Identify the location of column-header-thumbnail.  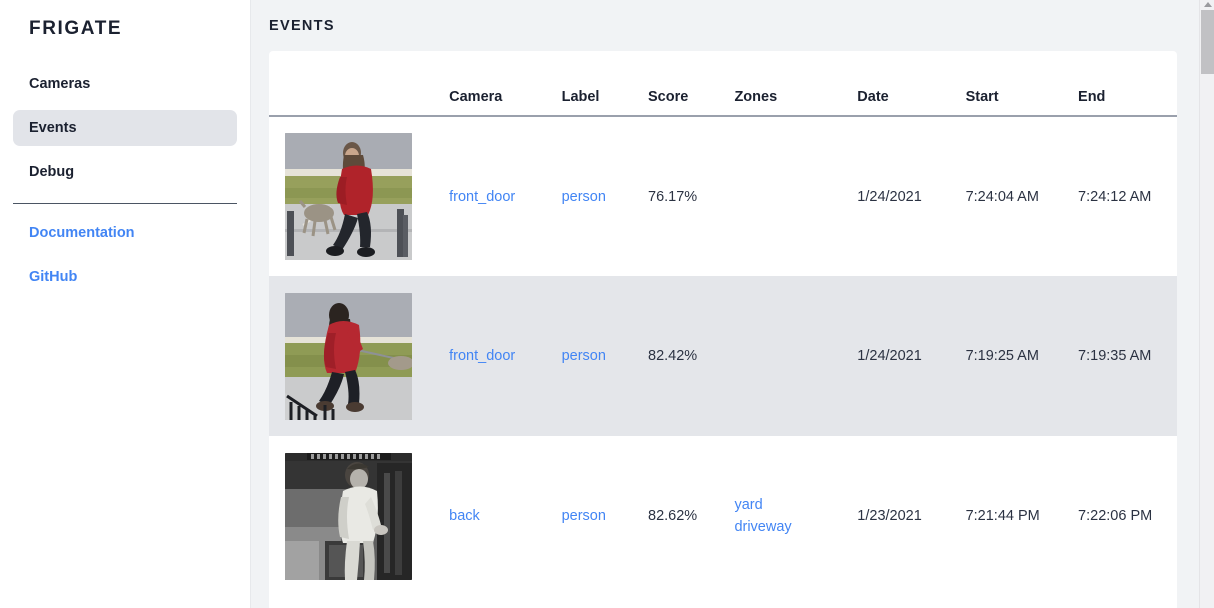
(359, 84).